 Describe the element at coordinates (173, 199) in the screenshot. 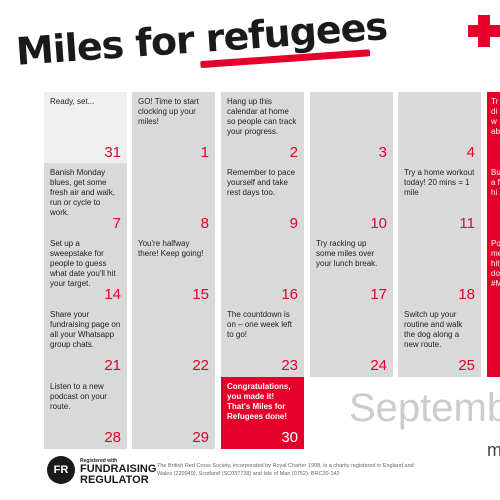

I see `calendar-cell-8: 8` at that location.